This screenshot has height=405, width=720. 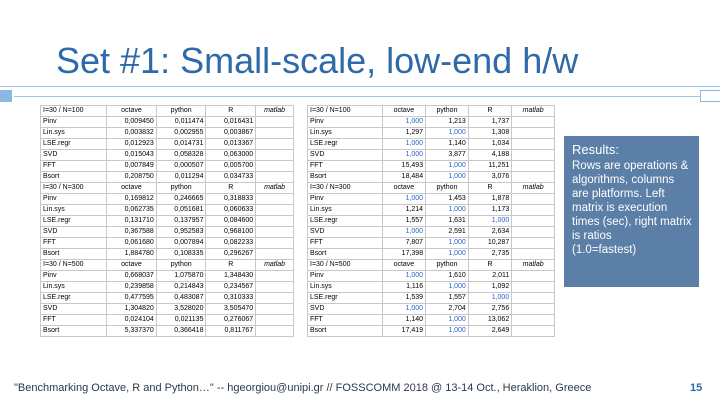 I want to click on table-cell: 0,002955, so click(x=181, y=133).